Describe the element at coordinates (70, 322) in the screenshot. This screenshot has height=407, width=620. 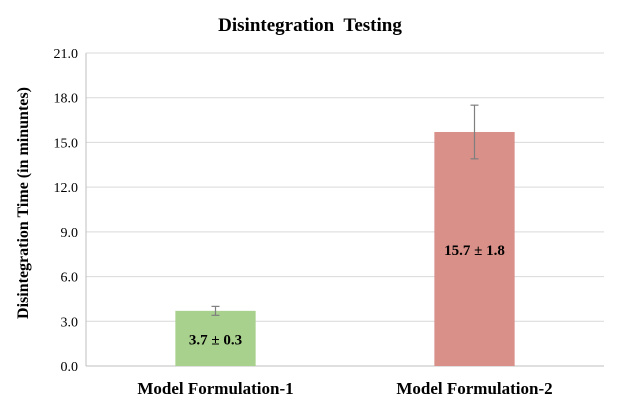
I see `y-tick-label: 3.0` at that location.